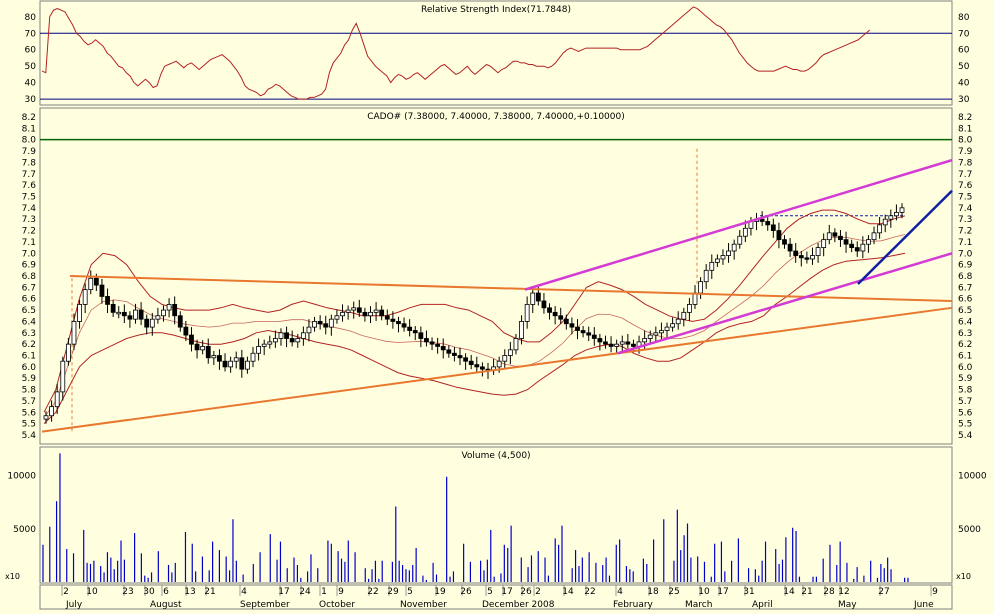 The width and height of the screenshot is (994, 614). What do you see at coordinates (965, 311) in the screenshot?
I see `price-tick-label-right: 6.5` at bounding box center [965, 311].